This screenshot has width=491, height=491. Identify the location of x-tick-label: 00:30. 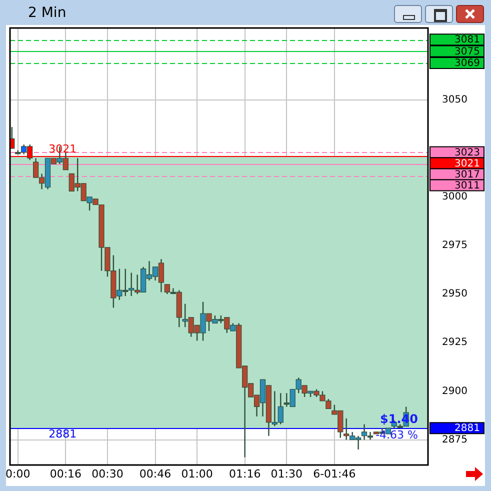
(108, 473).